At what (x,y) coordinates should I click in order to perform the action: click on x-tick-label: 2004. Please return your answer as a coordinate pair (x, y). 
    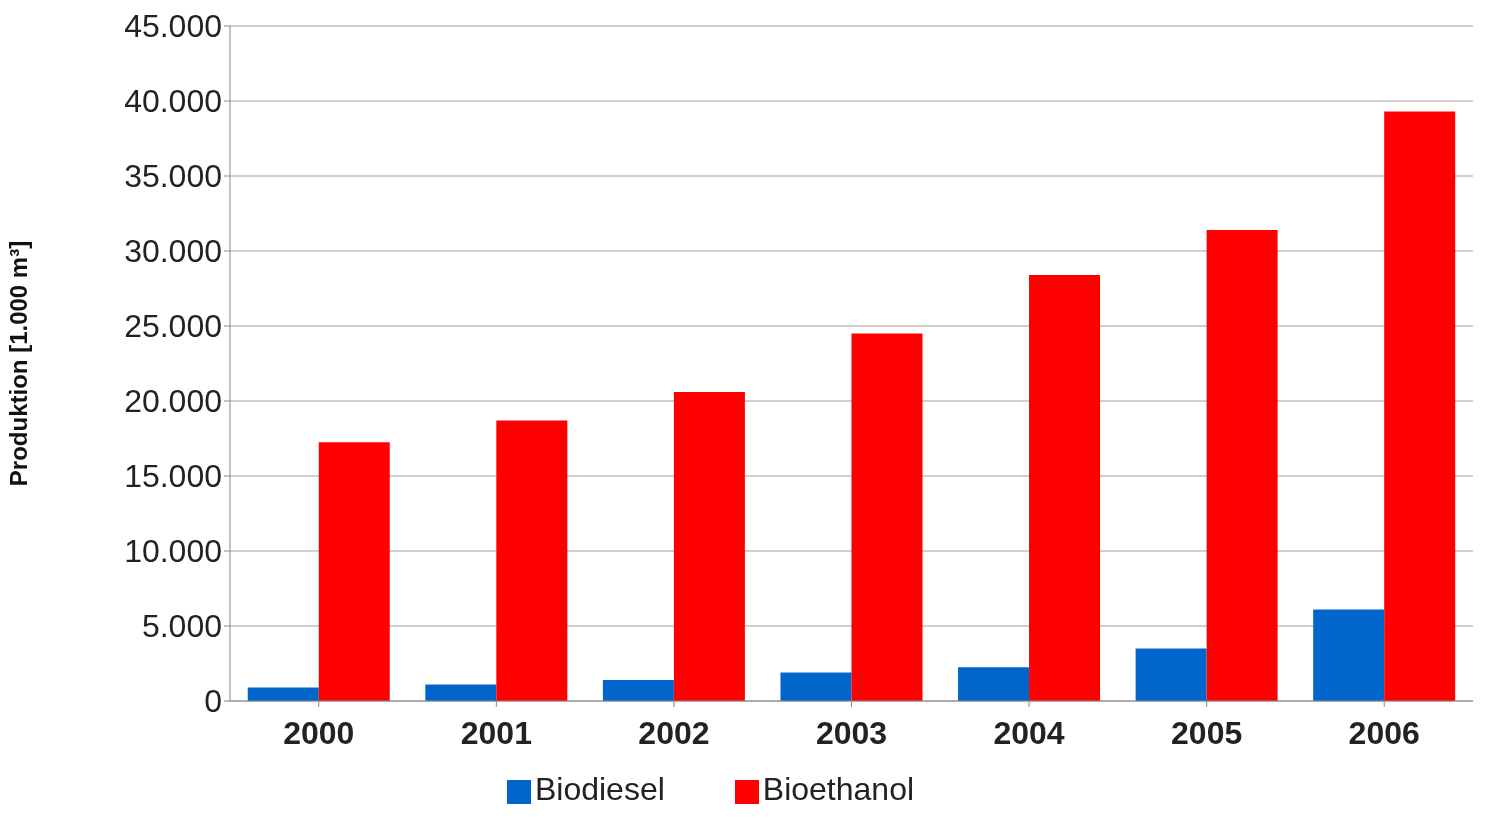
    Looking at the image, I should click on (1029, 732).